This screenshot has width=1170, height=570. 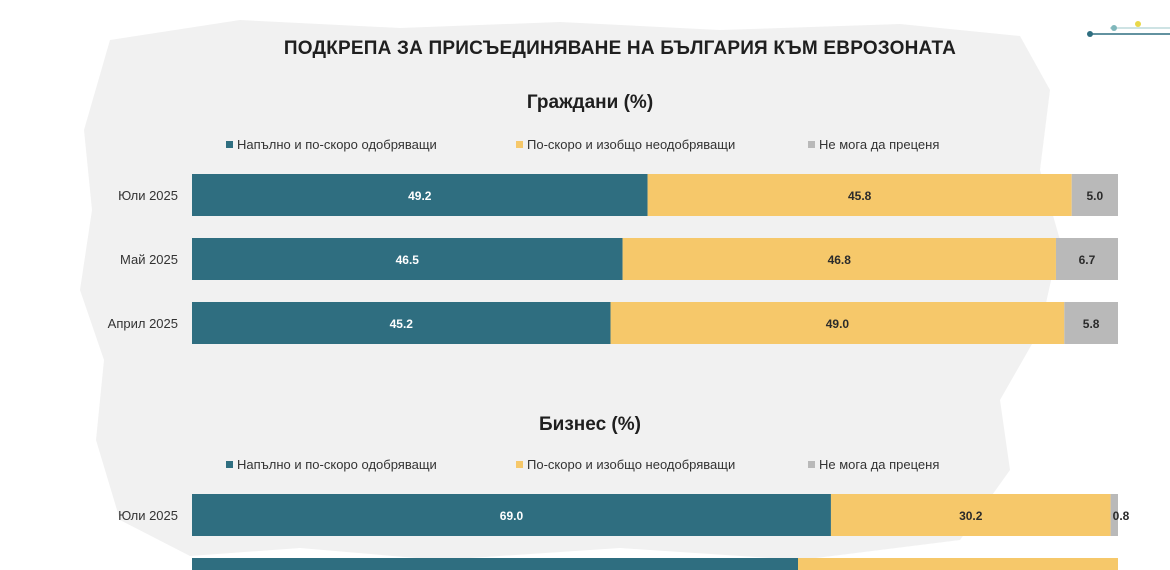 I want to click on data-label-undecided: 0.8, so click(x=1121, y=516).